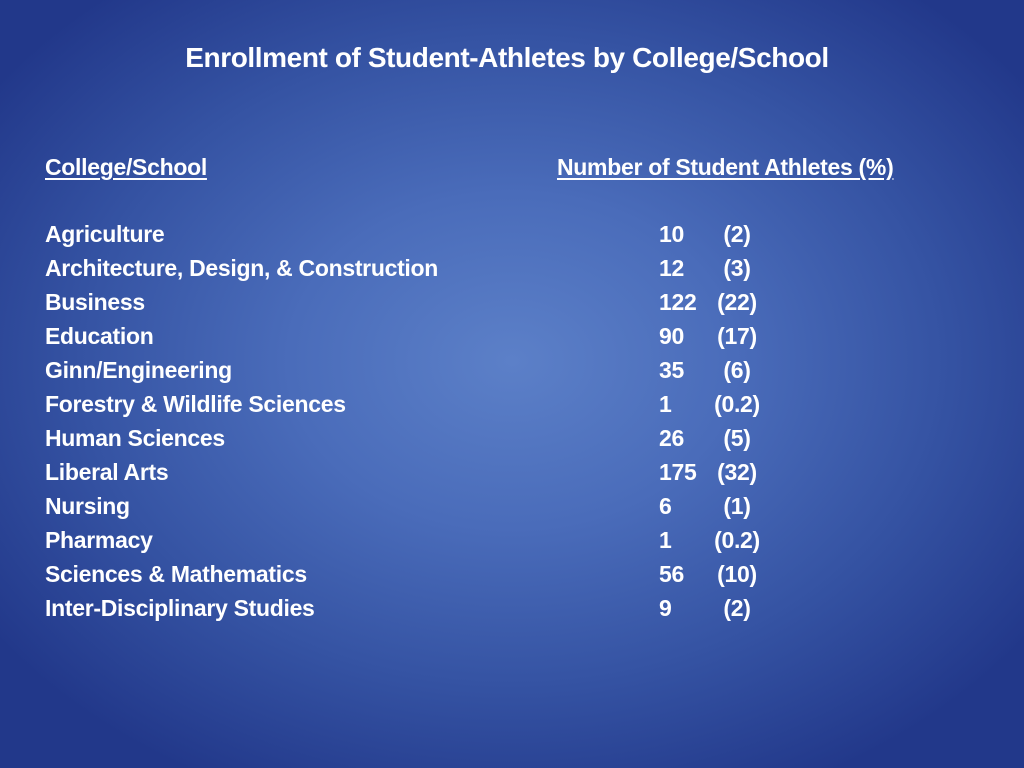 Image resolution: width=1024 pixels, height=768 pixels. Describe the element at coordinates (242, 268) in the screenshot. I see `college-name: Architecture, Design, & Construction` at that location.